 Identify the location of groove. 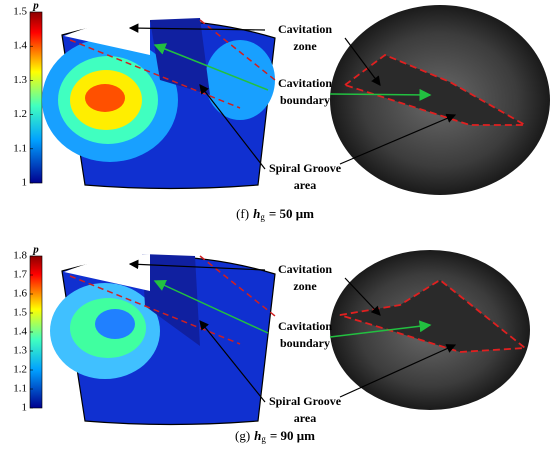
(180, 56).